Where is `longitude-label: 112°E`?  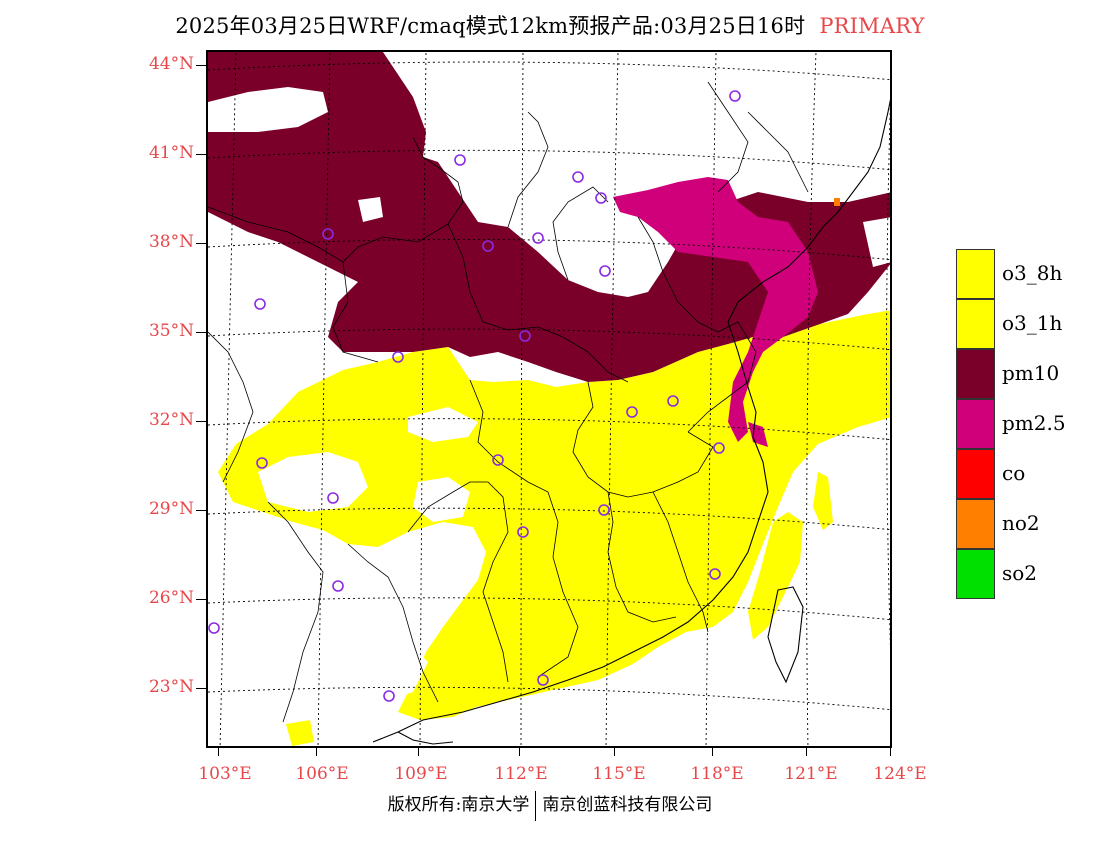
longitude-label: 112°E is located at coordinates (521, 774).